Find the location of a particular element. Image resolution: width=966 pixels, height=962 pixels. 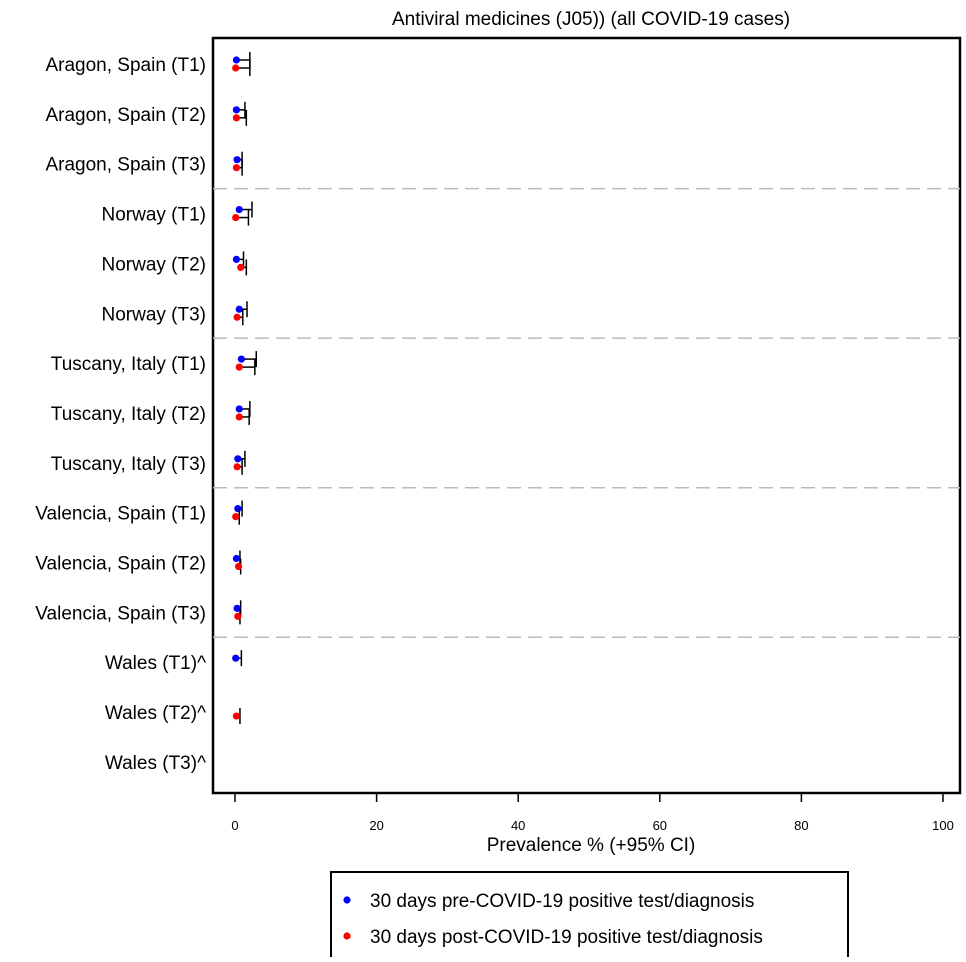

y-tick-label: Aragon, Spain (T2) is located at coordinates (125, 115).